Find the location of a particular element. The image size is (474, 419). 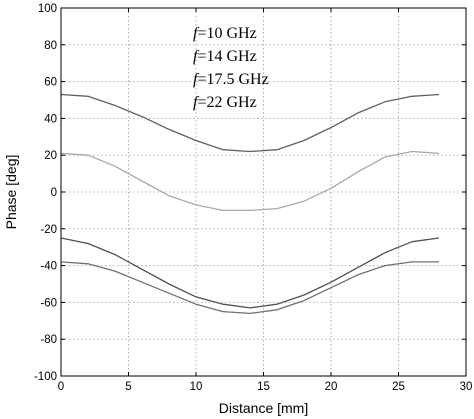

x-tick-label: 10 is located at coordinates (196, 387).